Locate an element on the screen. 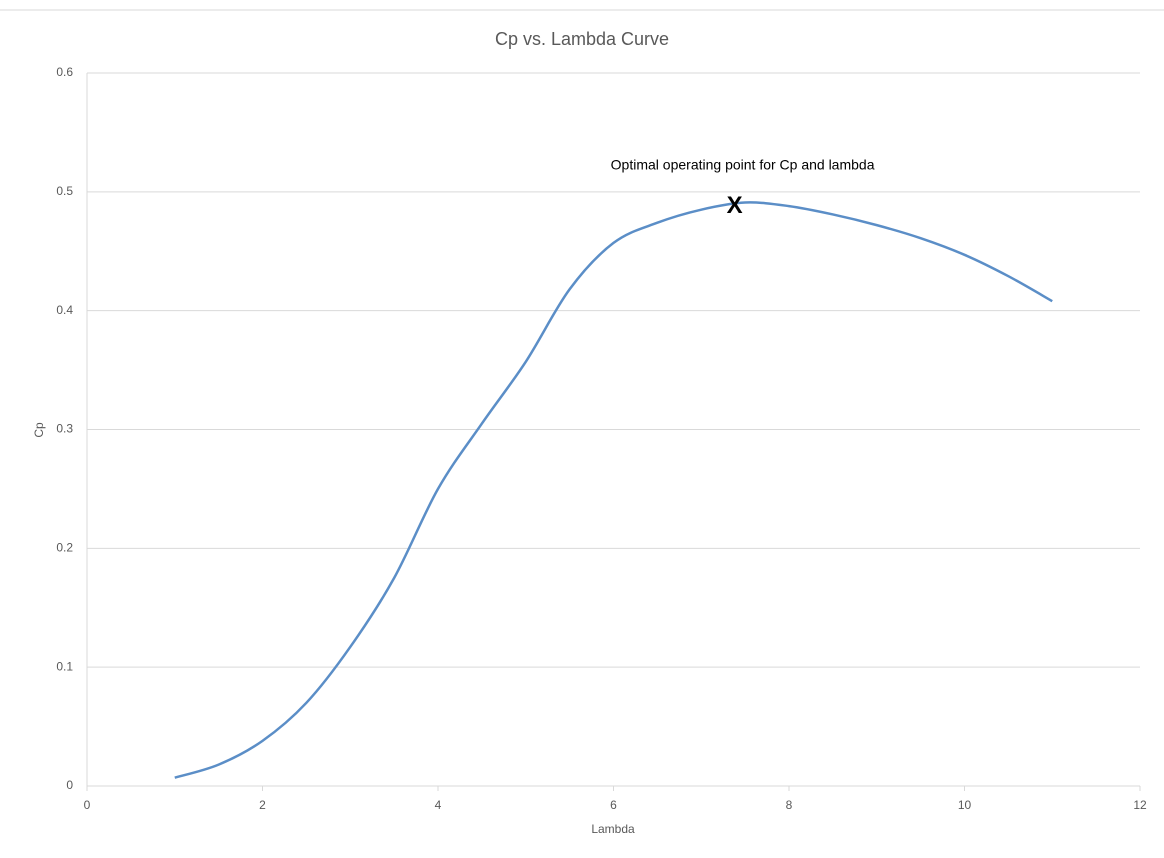  x-tick-label: 10 is located at coordinates (965, 805).